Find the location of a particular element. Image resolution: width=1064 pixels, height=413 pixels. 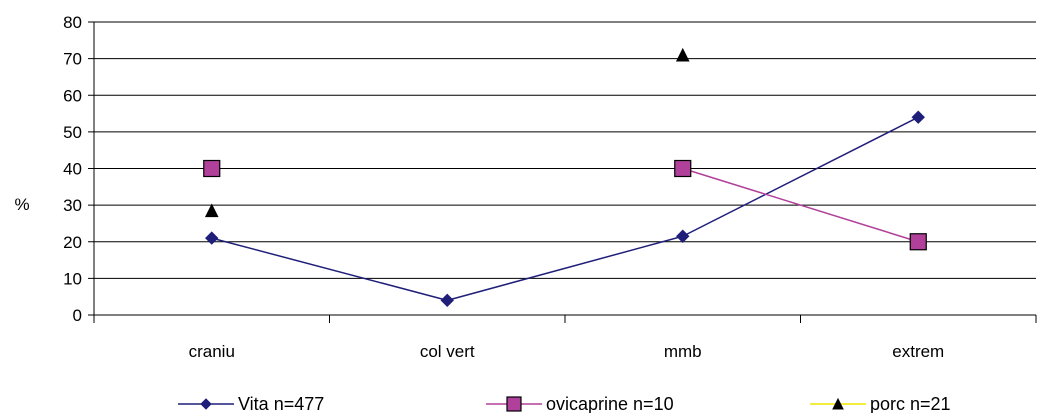

y-tick-label: 30 is located at coordinates (72, 205).